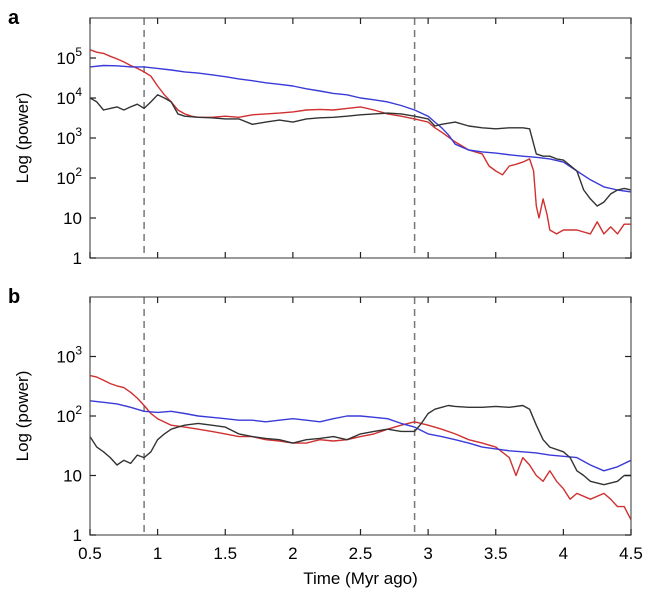 This screenshot has height=591, width=647. Describe the element at coordinates (361, 553) in the screenshot. I see `x-tick-label: 2.5` at that location.